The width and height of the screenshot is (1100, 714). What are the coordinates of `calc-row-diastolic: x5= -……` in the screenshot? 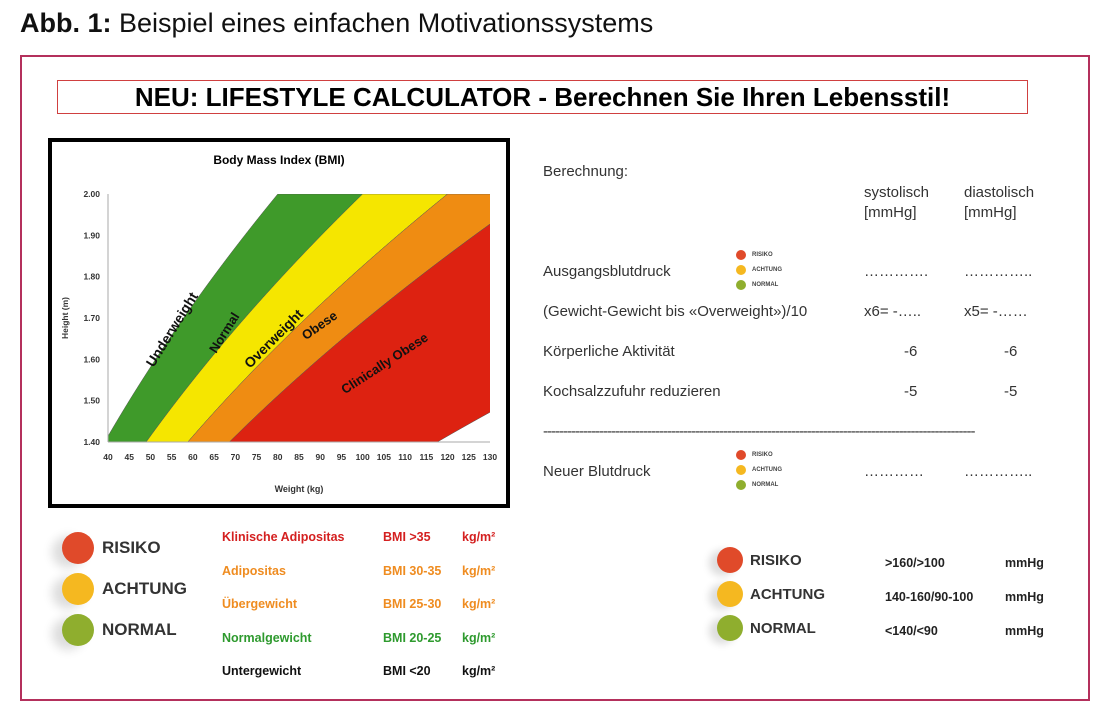 It's located at (996, 311).